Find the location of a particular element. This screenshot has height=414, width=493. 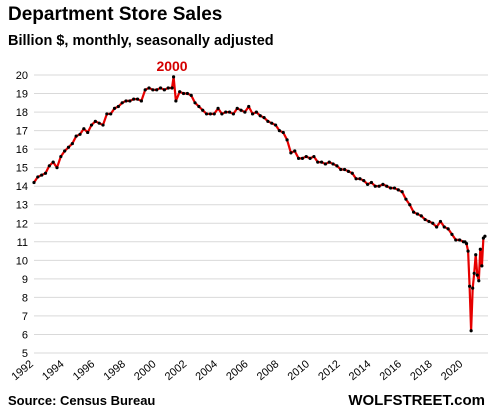

x-tick-label: 2014 is located at coordinates (360, 370).